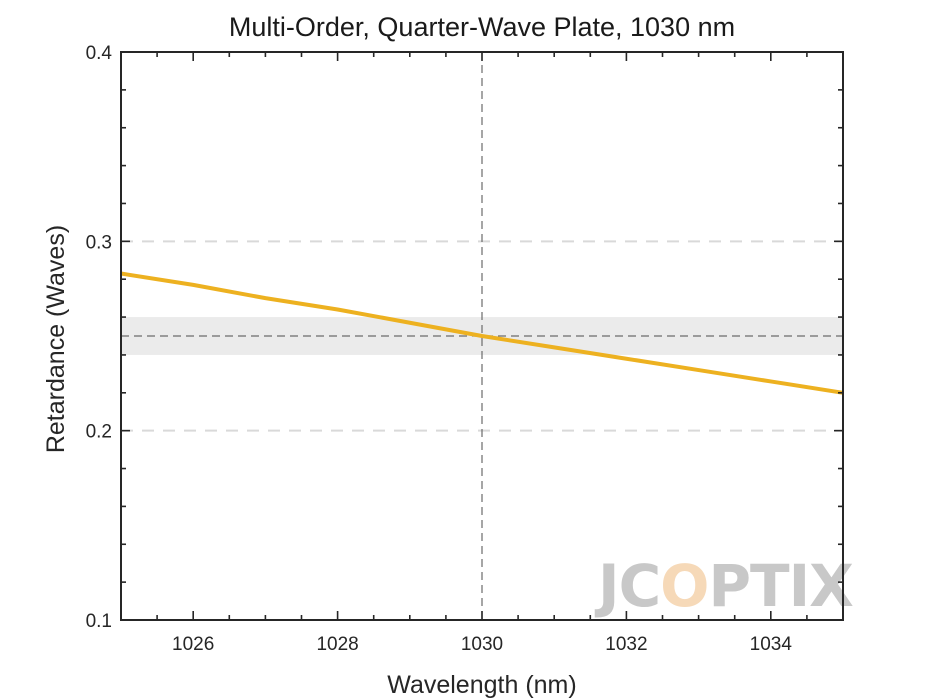 This screenshot has width=934, height=700. Describe the element at coordinates (337, 644) in the screenshot. I see `x-tick-label: 1028` at that location.